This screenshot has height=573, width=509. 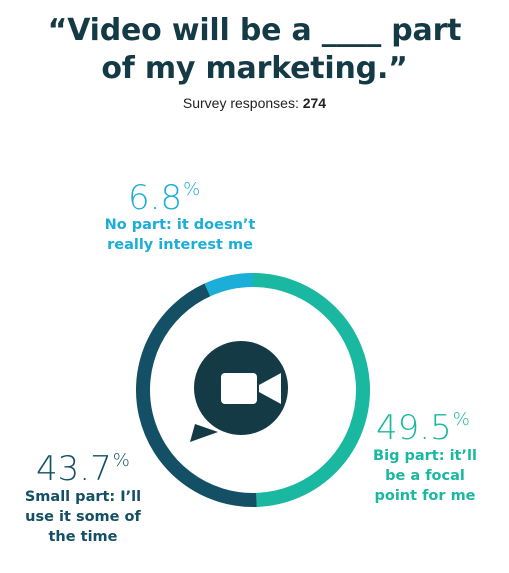 I want to click on label-small-part-line-1: Small part: I’ll, so click(x=83, y=497).